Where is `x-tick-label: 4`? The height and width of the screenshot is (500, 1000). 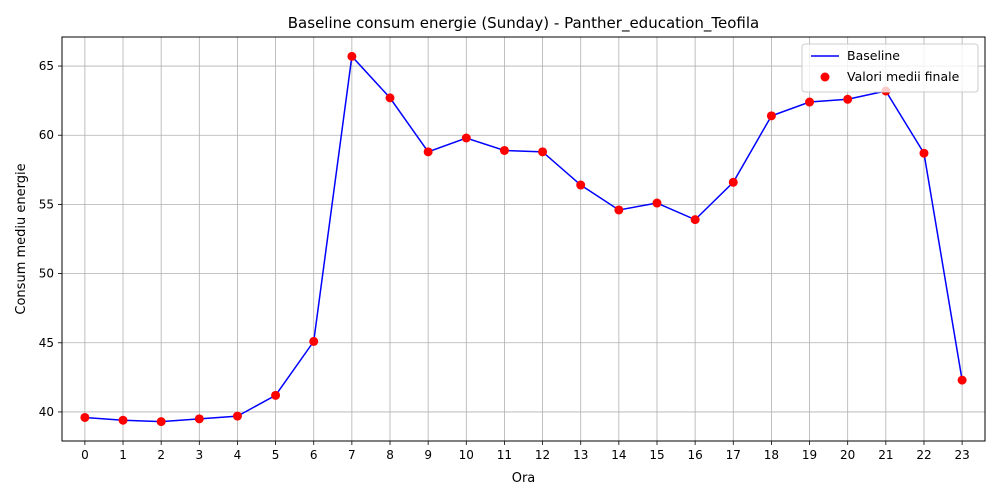
x-tick-label: 4 is located at coordinates (238, 455).